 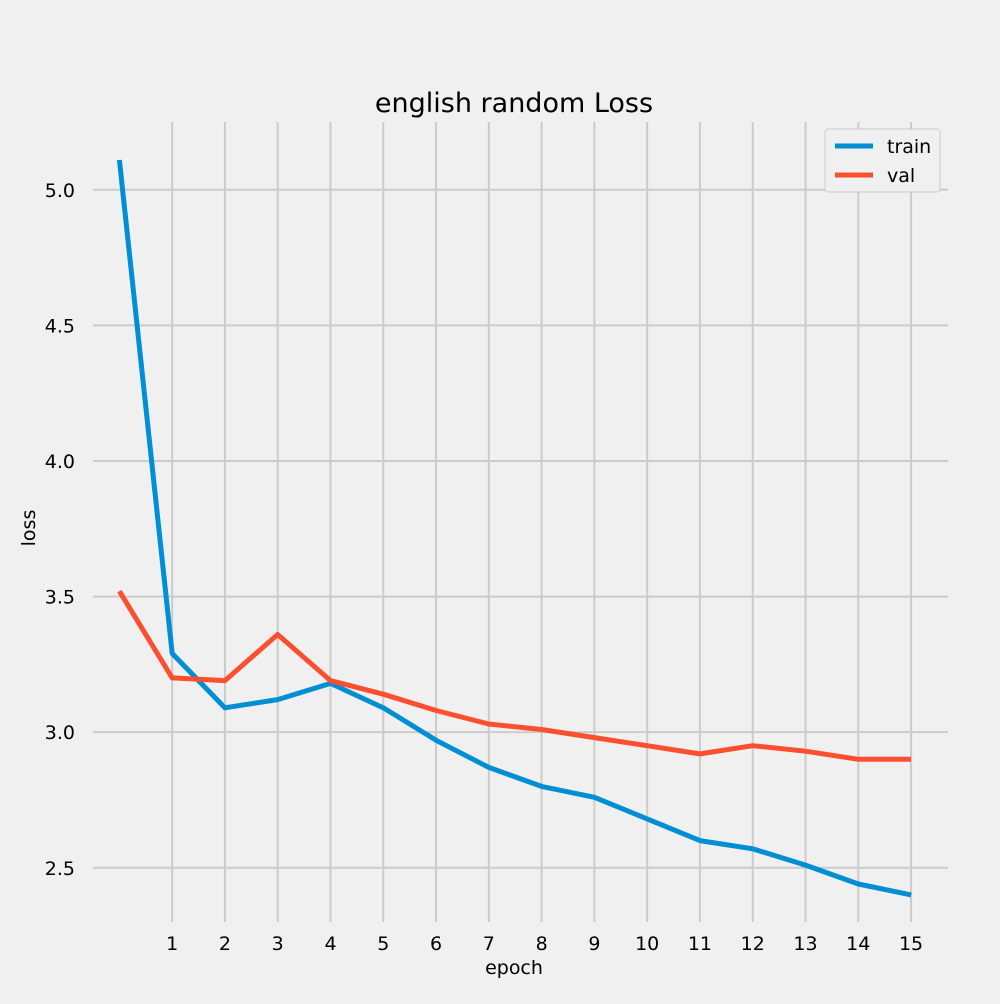 I want to click on x-tick-label: 2, so click(x=225, y=944).